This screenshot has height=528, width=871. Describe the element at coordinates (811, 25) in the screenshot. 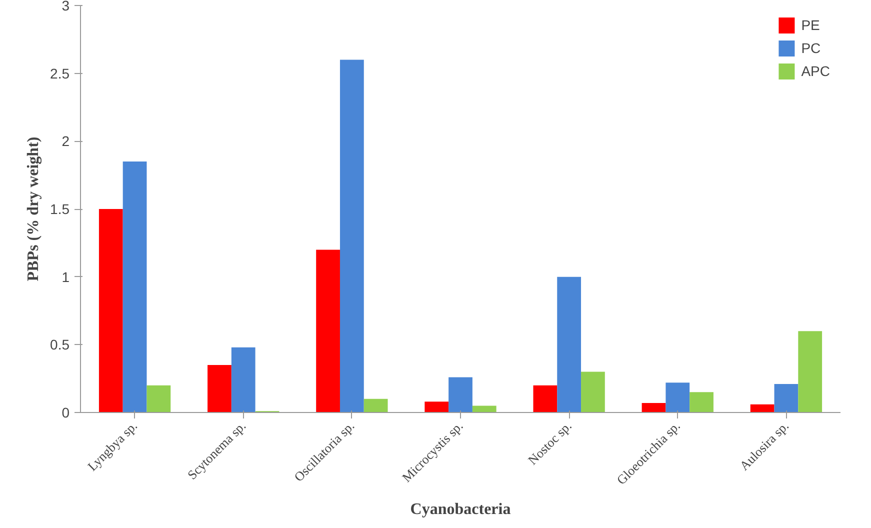

I see `legend-label: PE` at that location.